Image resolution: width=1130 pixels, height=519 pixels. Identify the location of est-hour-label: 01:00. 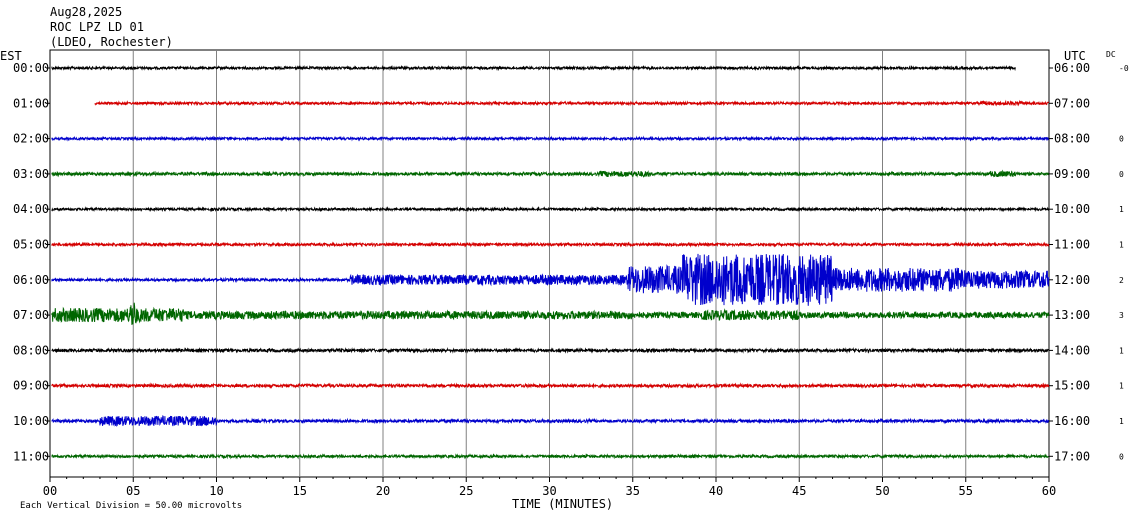
(31, 103).